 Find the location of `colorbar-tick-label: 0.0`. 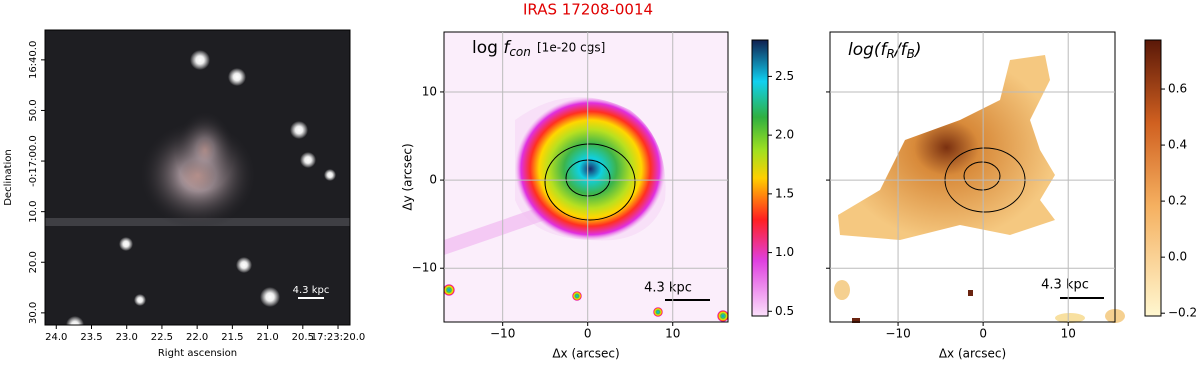

colorbar-tick-label: 0.0 is located at coordinates (1177, 257).